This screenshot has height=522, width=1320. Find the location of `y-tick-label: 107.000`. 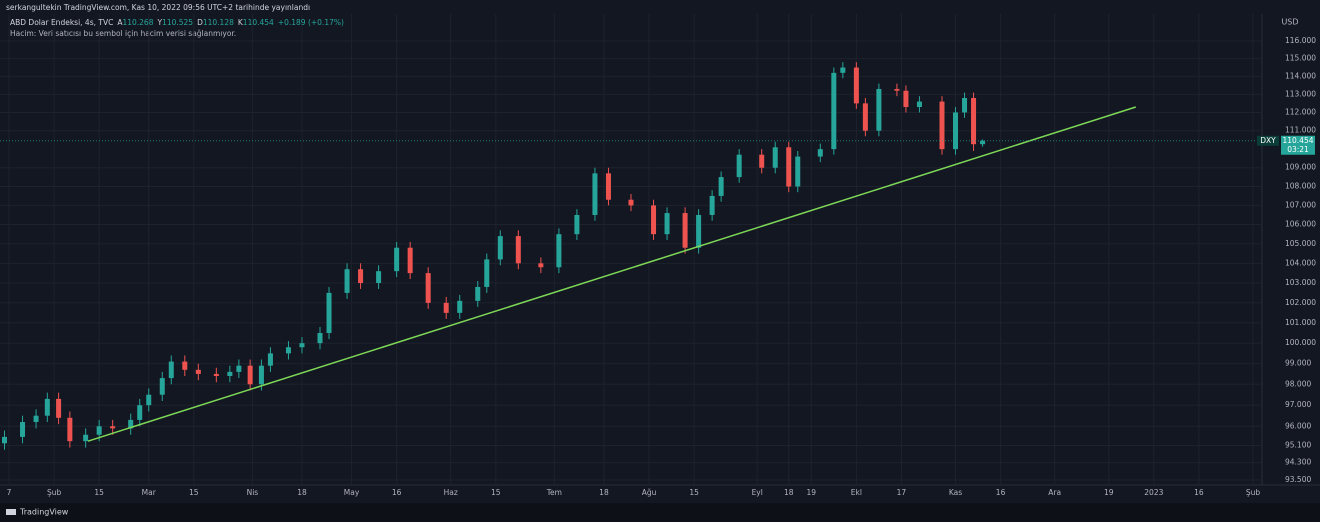

y-tick-label: 107.000 is located at coordinates (1300, 204).